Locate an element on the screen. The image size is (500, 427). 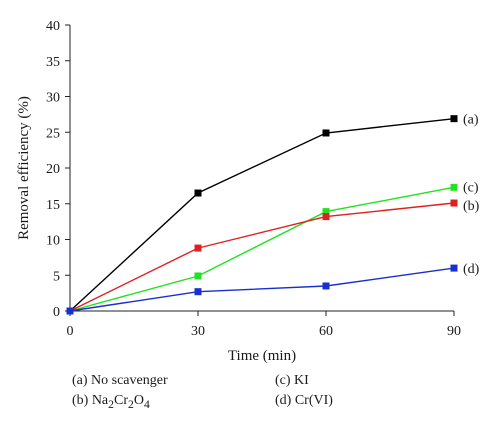
x-tick-label: 30 is located at coordinates (198, 331).